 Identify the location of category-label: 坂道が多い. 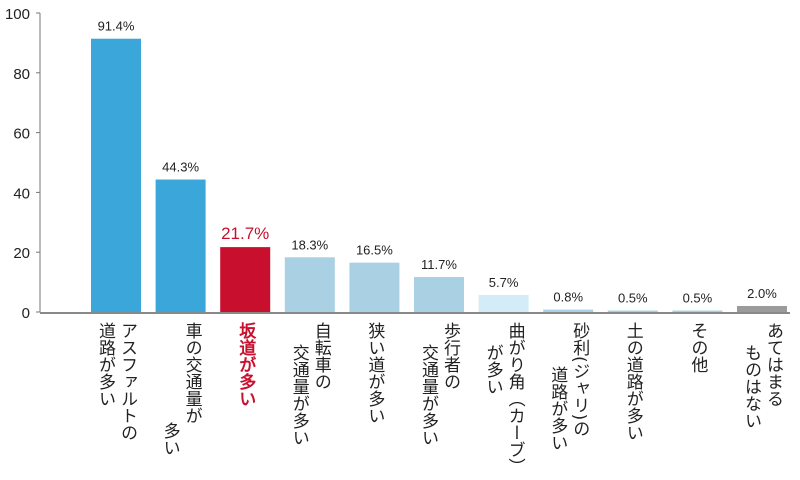
(245, 364).